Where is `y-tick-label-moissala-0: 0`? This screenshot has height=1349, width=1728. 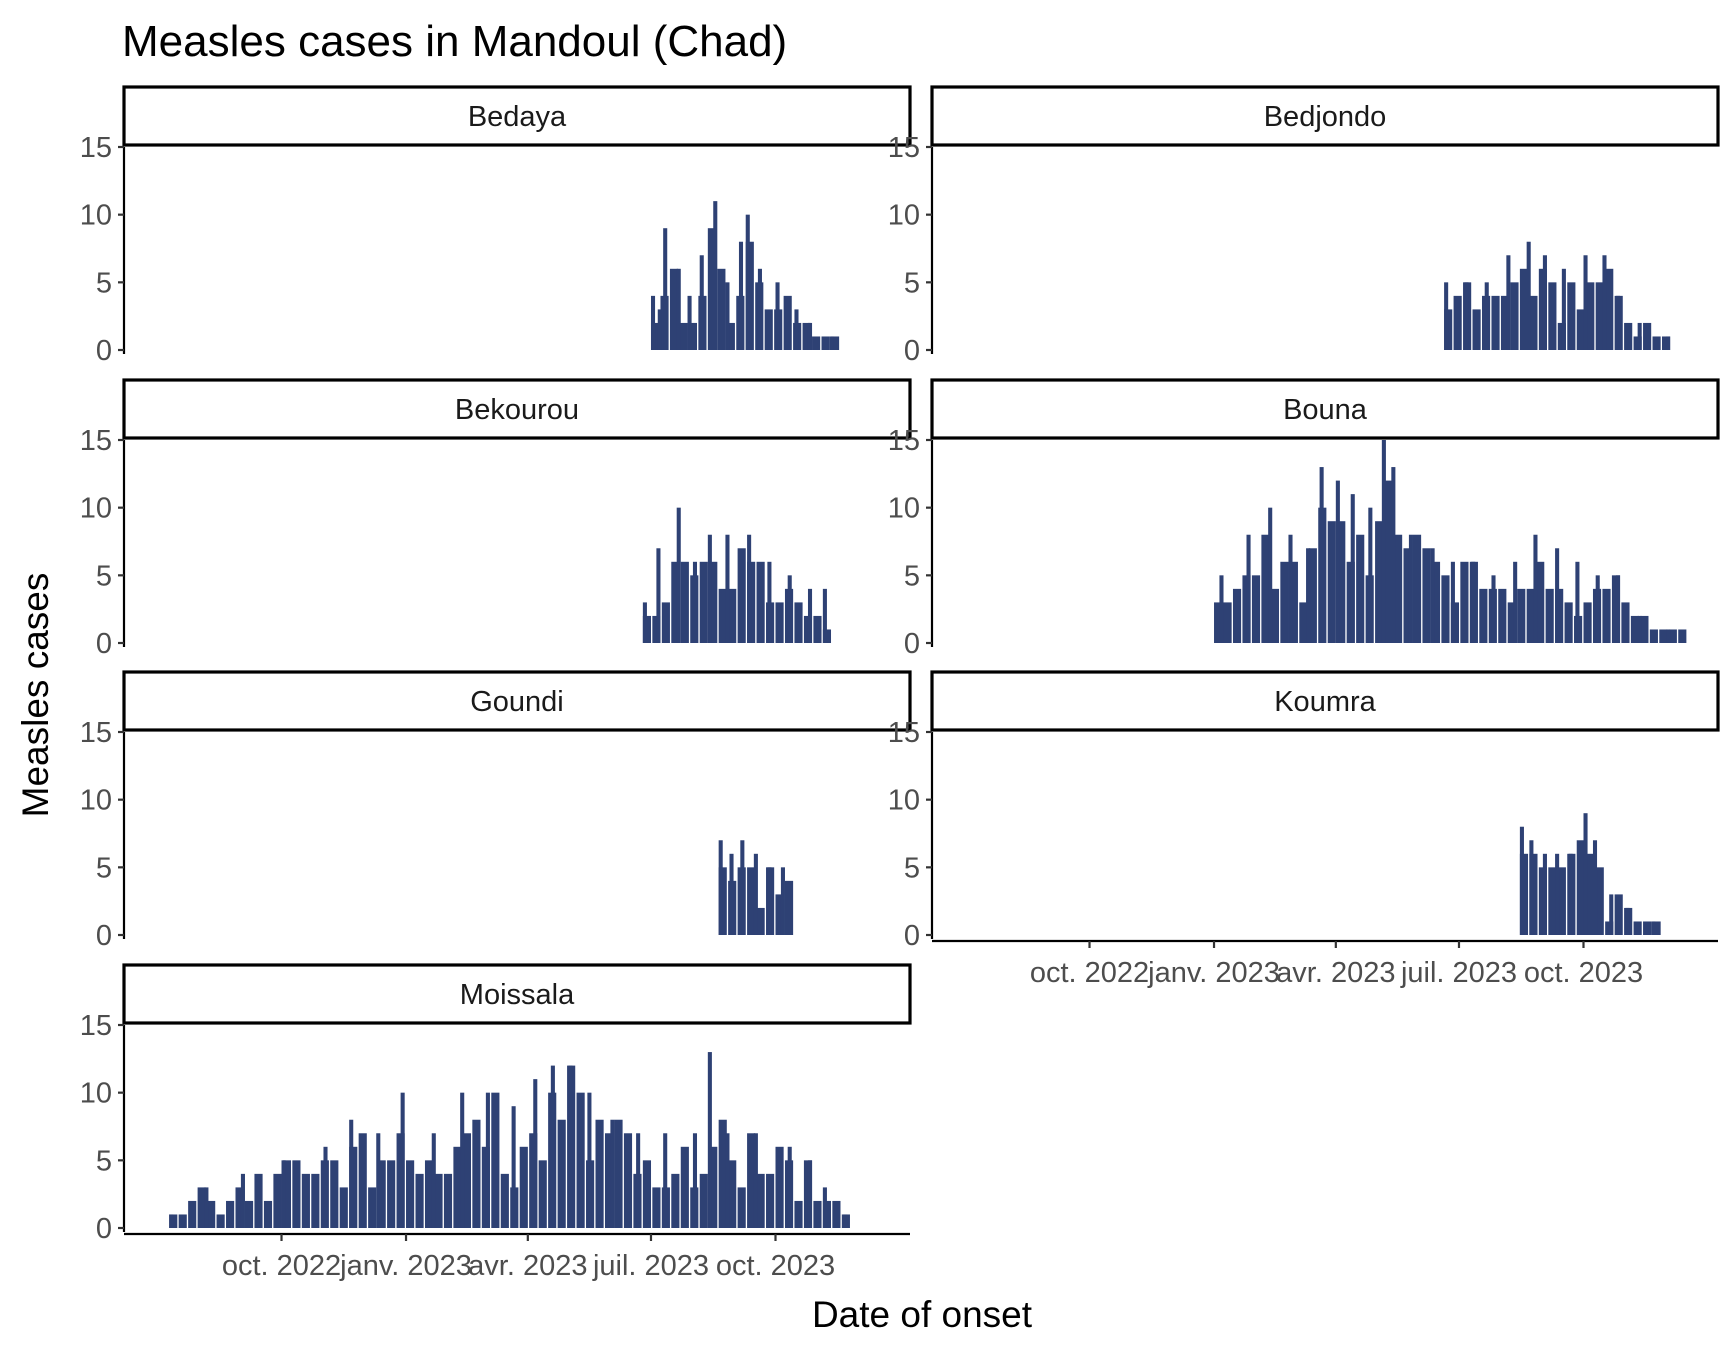 y-tick-label-moissala-0: 0 is located at coordinates (104, 1229).